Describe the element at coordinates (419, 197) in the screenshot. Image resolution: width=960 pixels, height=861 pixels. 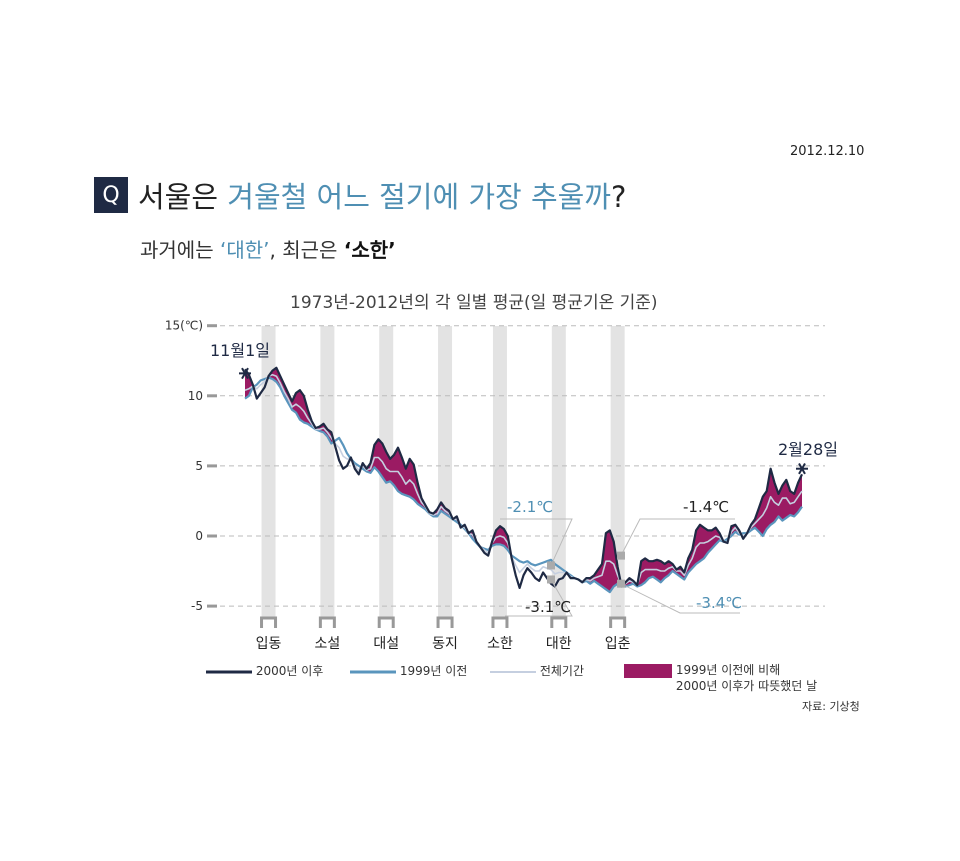
I see `title-highlight: 겨울철 어느 절기에 가장 추울까` at that location.